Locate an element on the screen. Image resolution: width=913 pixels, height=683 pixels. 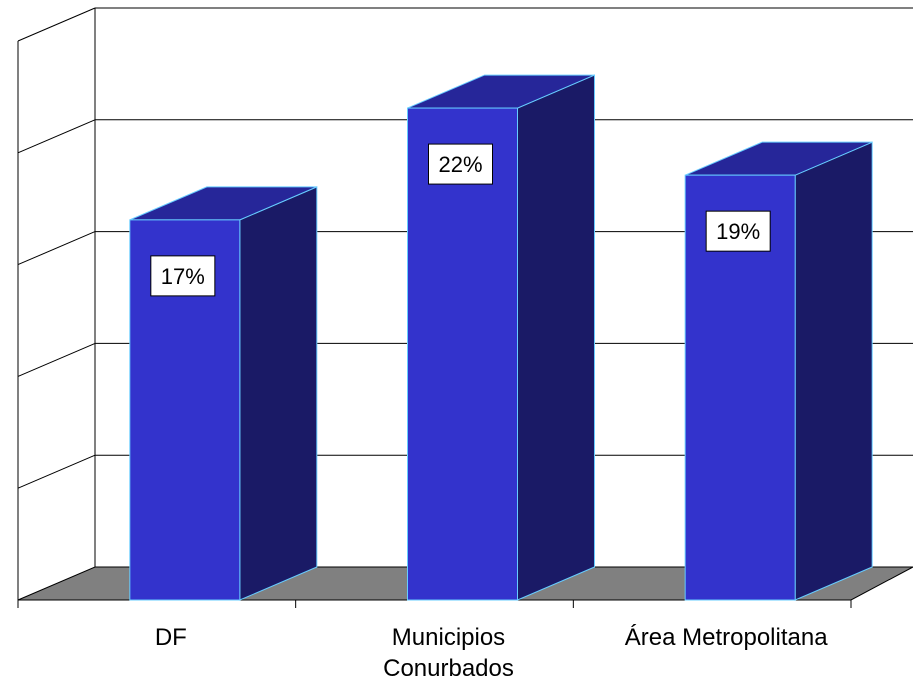
category-labels: DF Municipios Conurbados Área Metropolitana is located at coordinates (491, 653).